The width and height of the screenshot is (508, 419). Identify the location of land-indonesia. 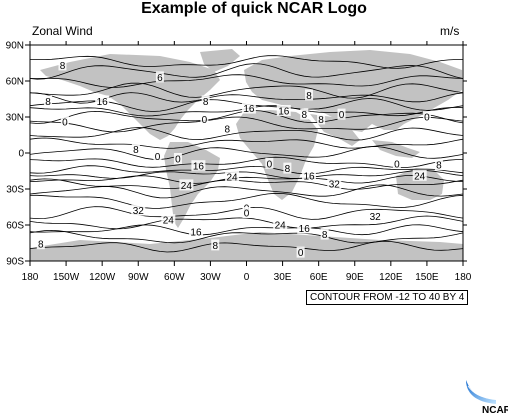
(396, 149).